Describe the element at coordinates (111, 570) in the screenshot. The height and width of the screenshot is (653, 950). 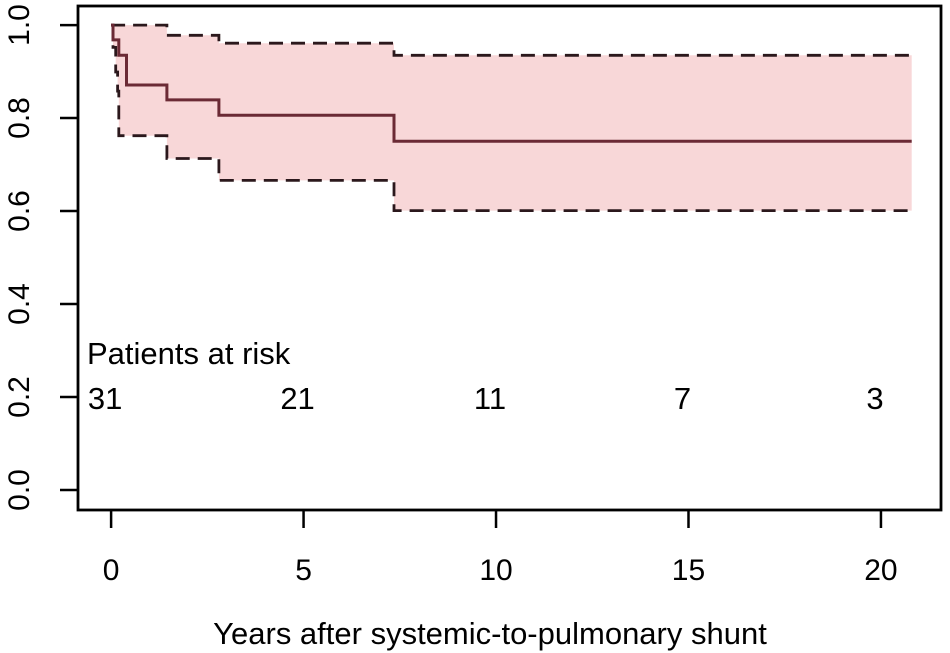
I see `x-tick-label: 0` at that location.